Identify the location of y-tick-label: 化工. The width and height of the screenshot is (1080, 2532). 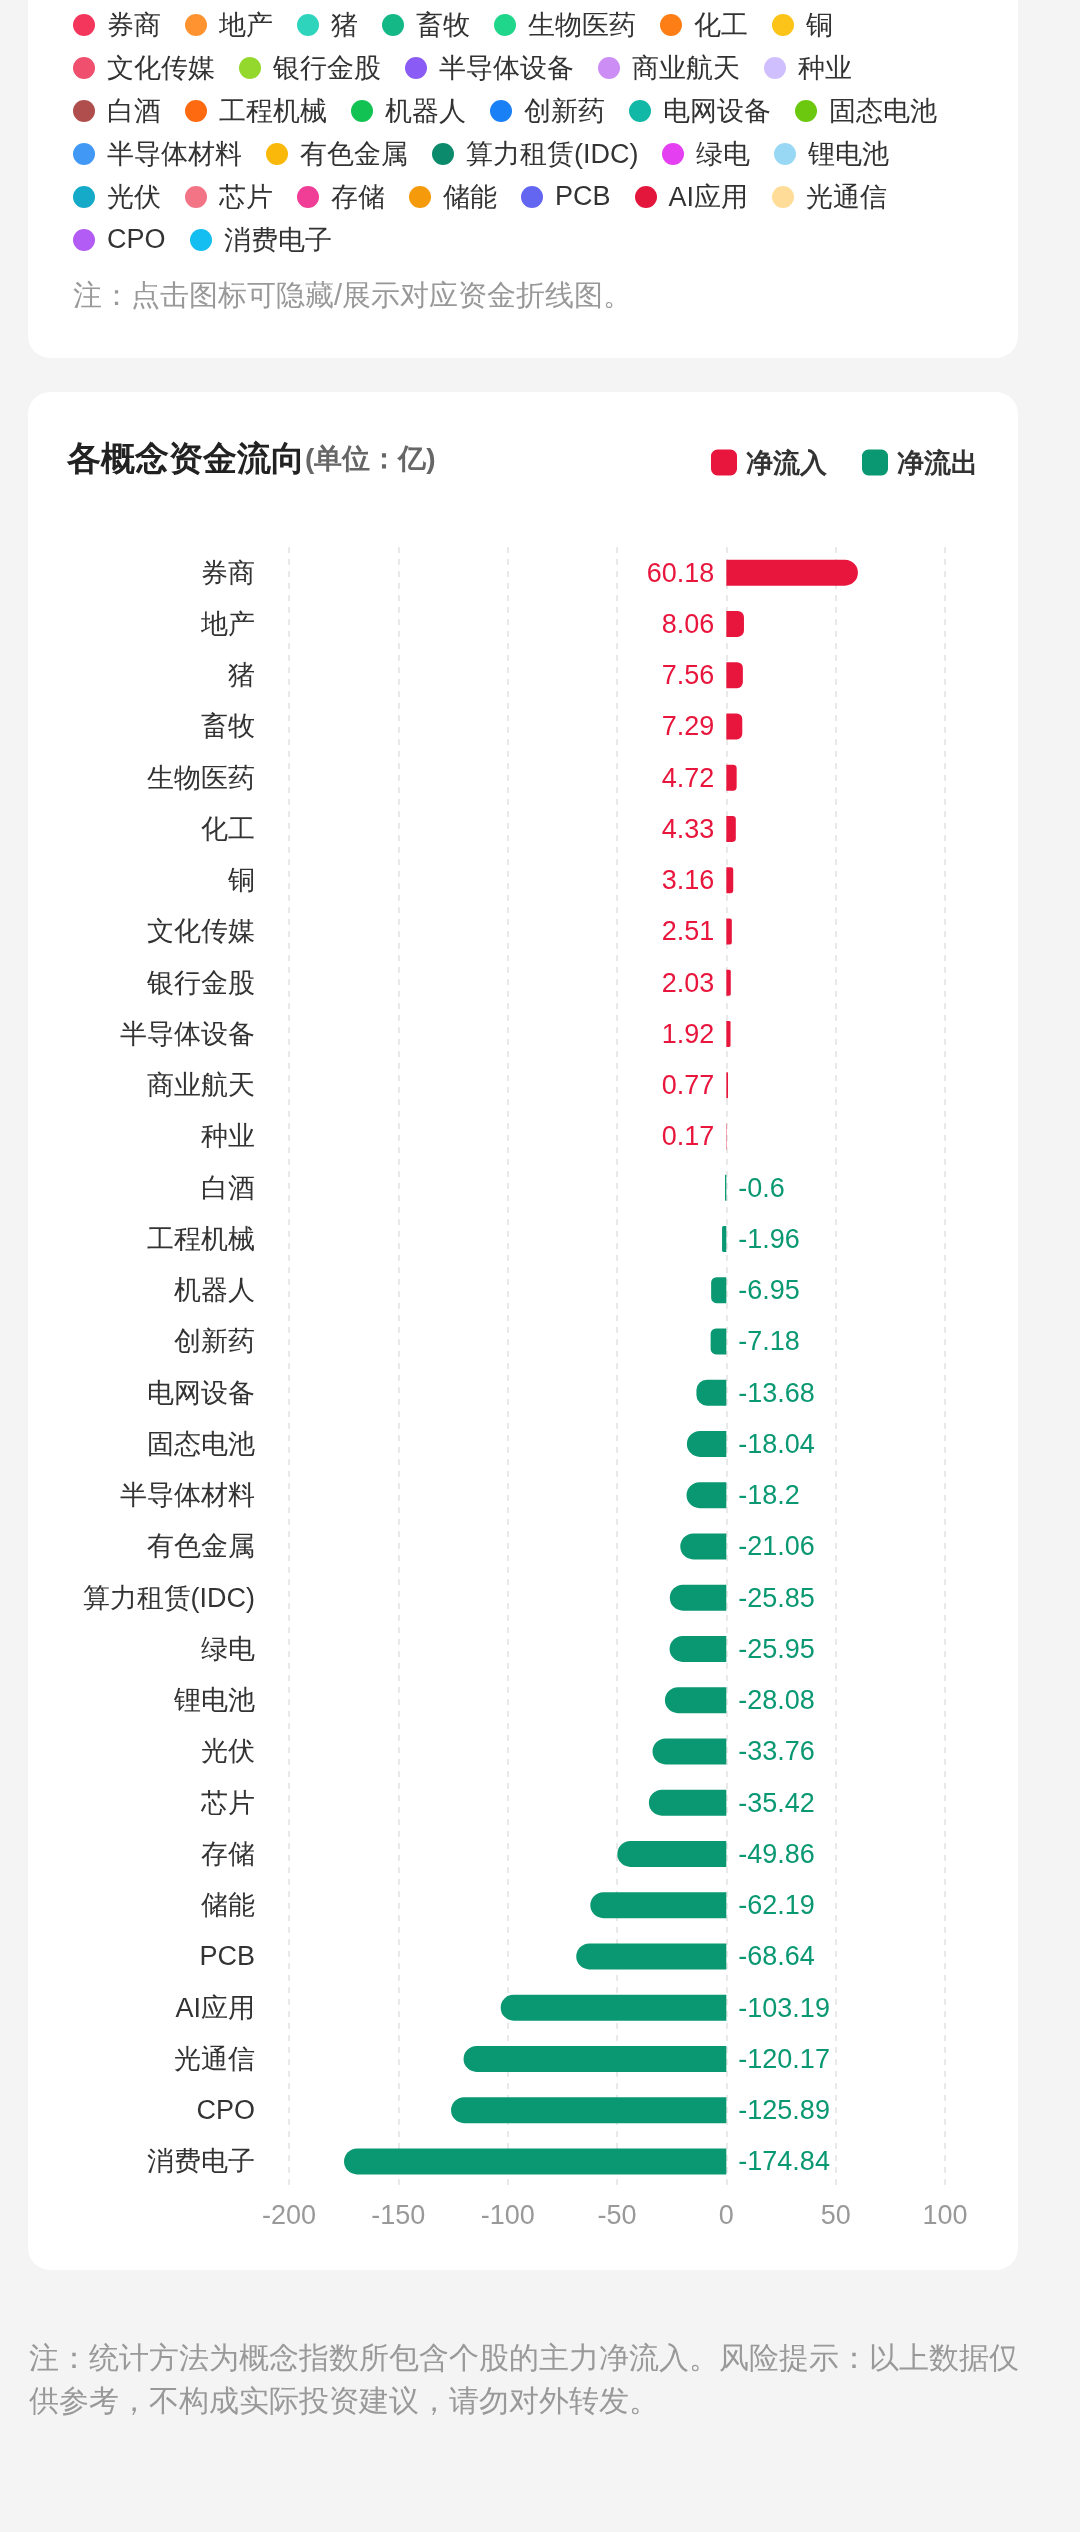
(228, 828).